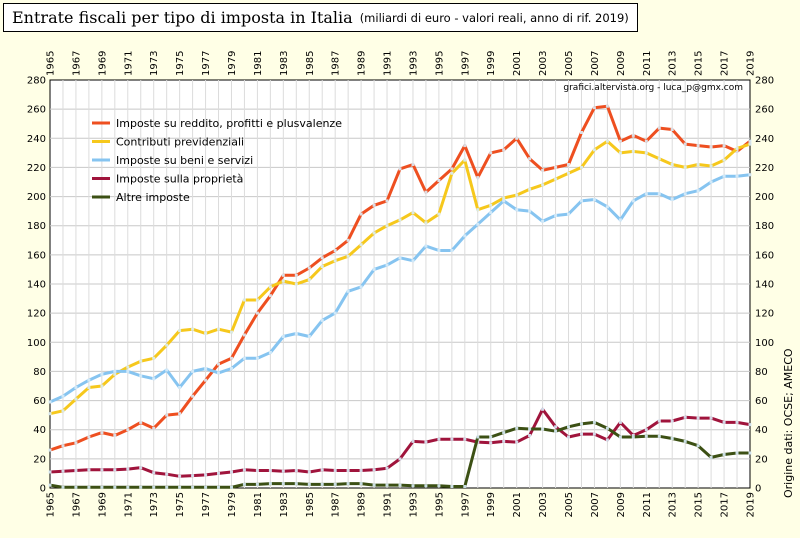 The width and height of the screenshot is (800, 538). Describe the element at coordinates (36, 110) in the screenshot. I see `y-tick-label-left: 260` at that location.